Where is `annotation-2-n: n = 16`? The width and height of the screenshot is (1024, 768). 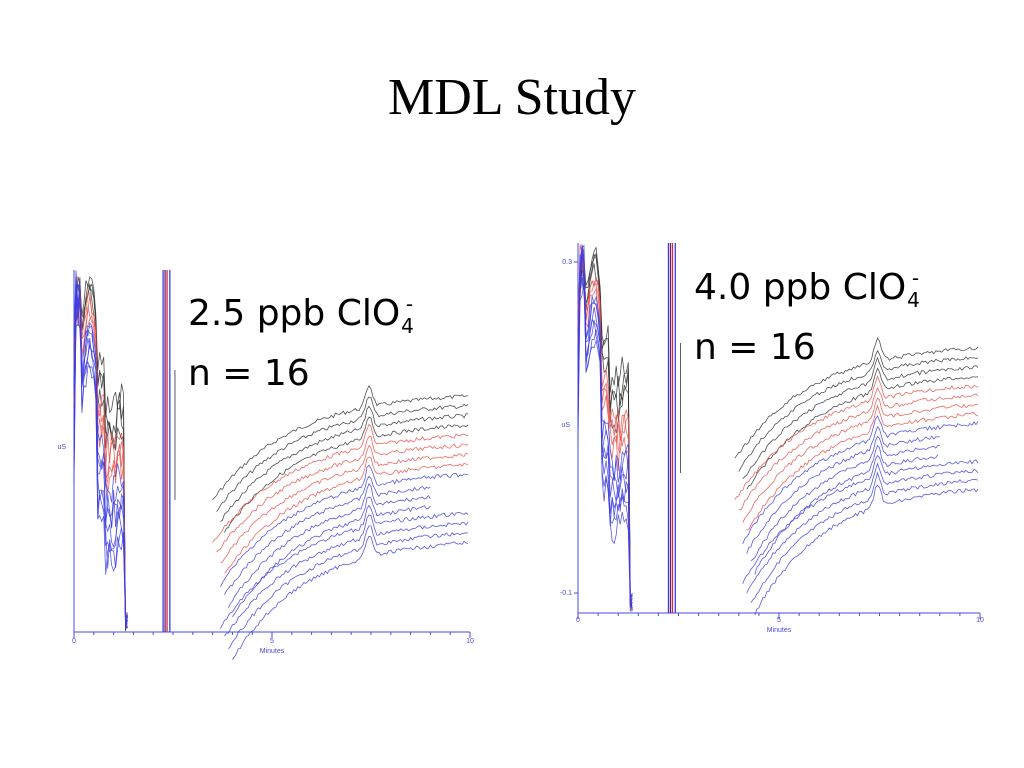 annotation-2-n: n = 16 is located at coordinates (755, 347).